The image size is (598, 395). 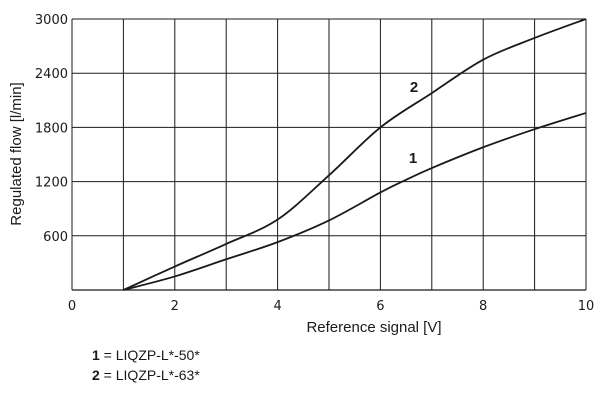 I want to click on x-tick-label: 10, so click(x=586, y=306).